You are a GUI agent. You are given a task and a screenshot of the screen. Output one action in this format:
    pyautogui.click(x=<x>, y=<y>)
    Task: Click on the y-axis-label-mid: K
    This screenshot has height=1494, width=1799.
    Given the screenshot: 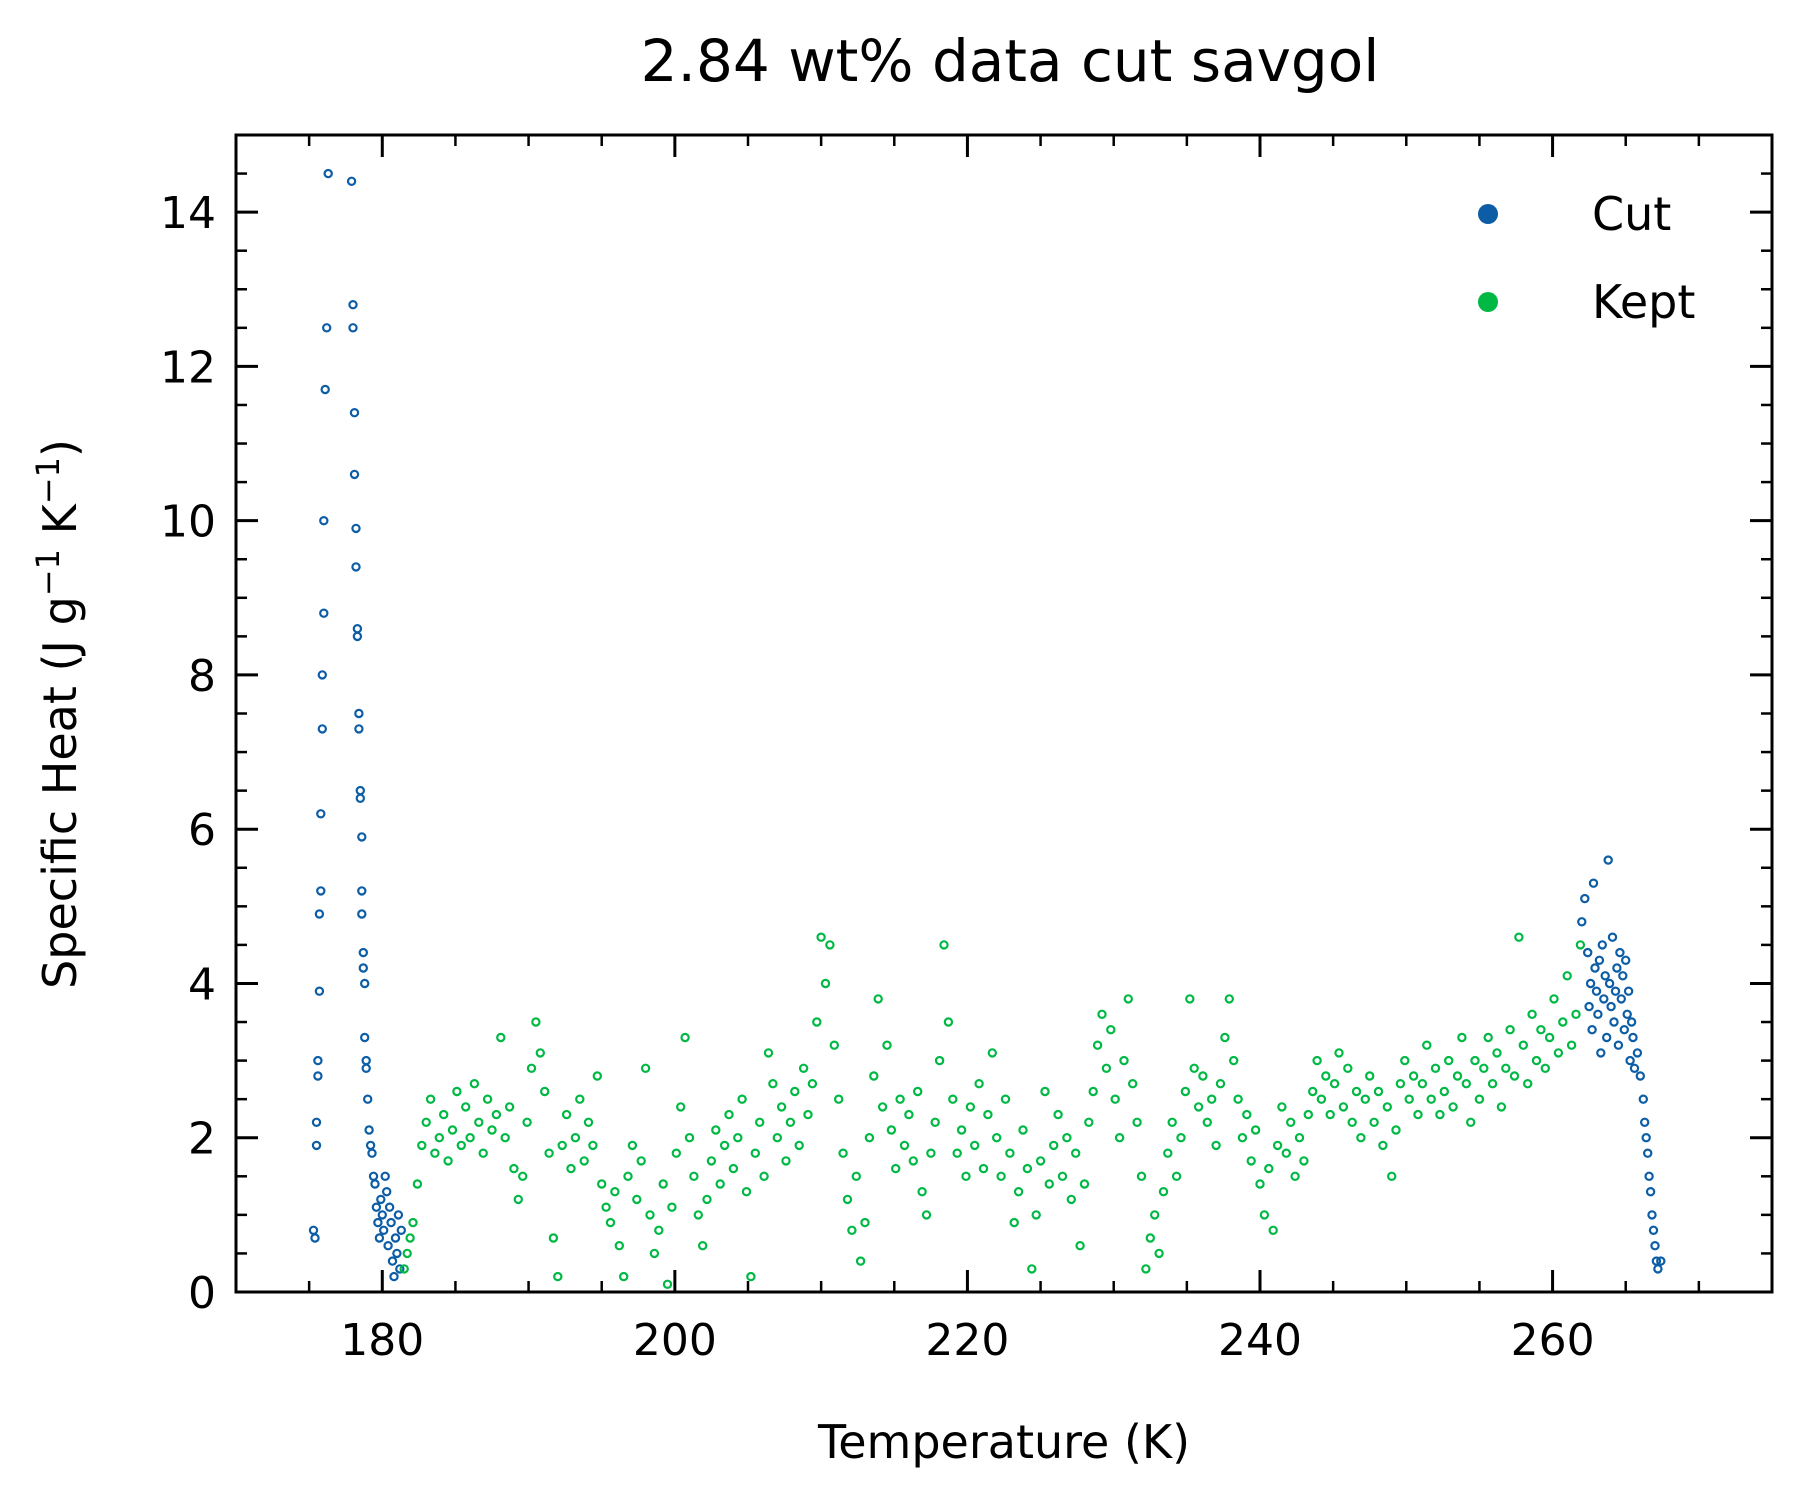 What is the action you would take?
    pyautogui.click(x=60, y=525)
    